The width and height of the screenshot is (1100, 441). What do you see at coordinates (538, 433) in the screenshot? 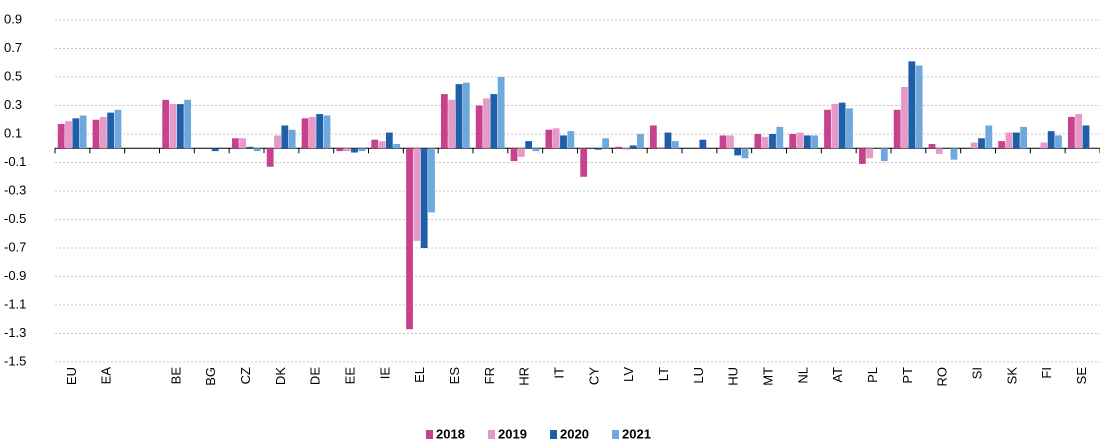
I see `legend: 2018 2019 2020 2021` at bounding box center [538, 433].